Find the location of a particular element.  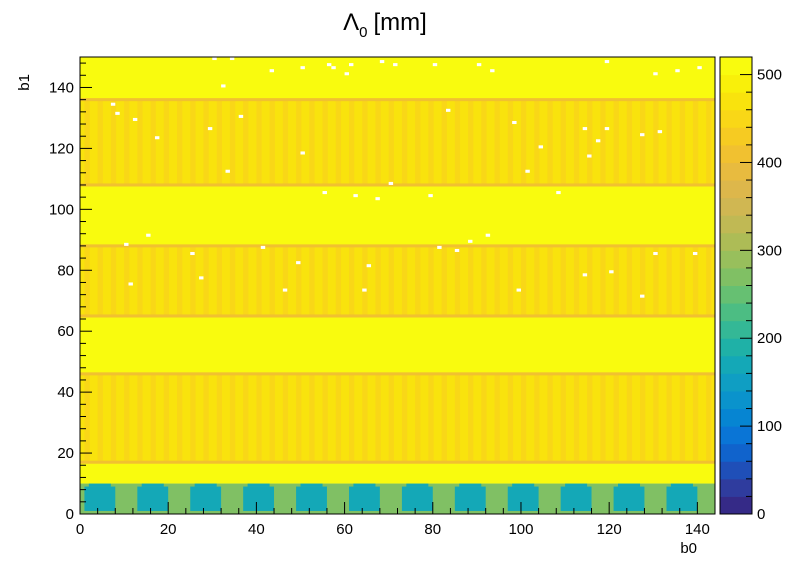

y-tick-label: 20 is located at coordinates (65, 453).